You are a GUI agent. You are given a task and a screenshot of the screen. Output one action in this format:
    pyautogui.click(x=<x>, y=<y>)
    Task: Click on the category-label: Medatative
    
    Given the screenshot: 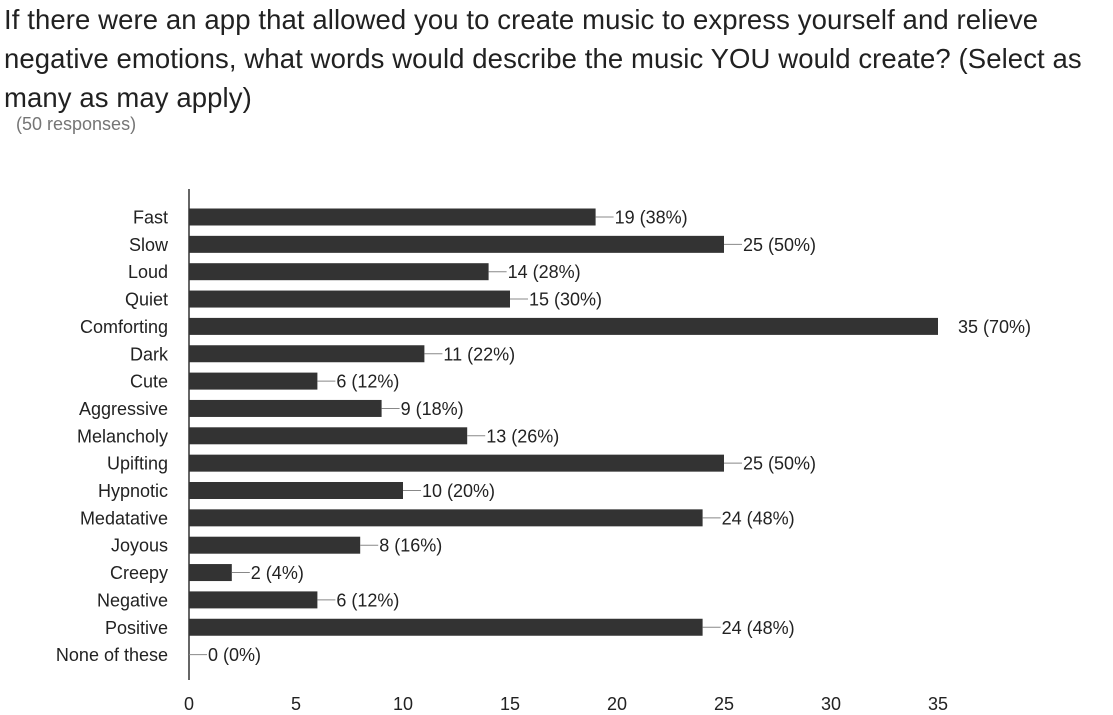 What is the action you would take?
    pyautogui.click(x=124, y=518)
    